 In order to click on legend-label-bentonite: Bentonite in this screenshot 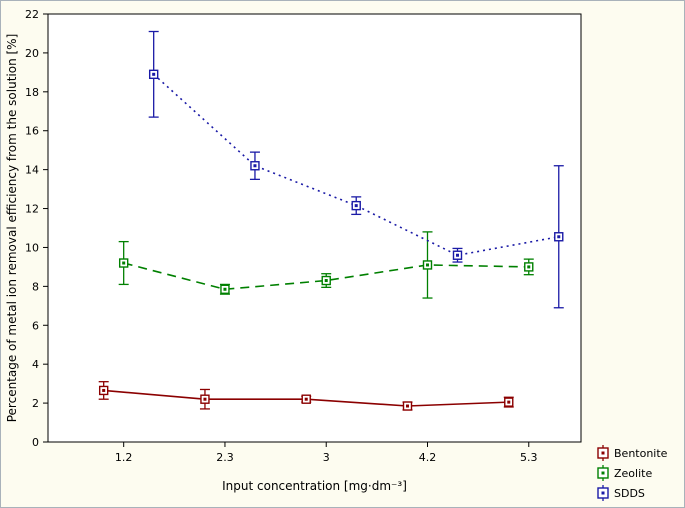, I will do `click(641, 453)`.